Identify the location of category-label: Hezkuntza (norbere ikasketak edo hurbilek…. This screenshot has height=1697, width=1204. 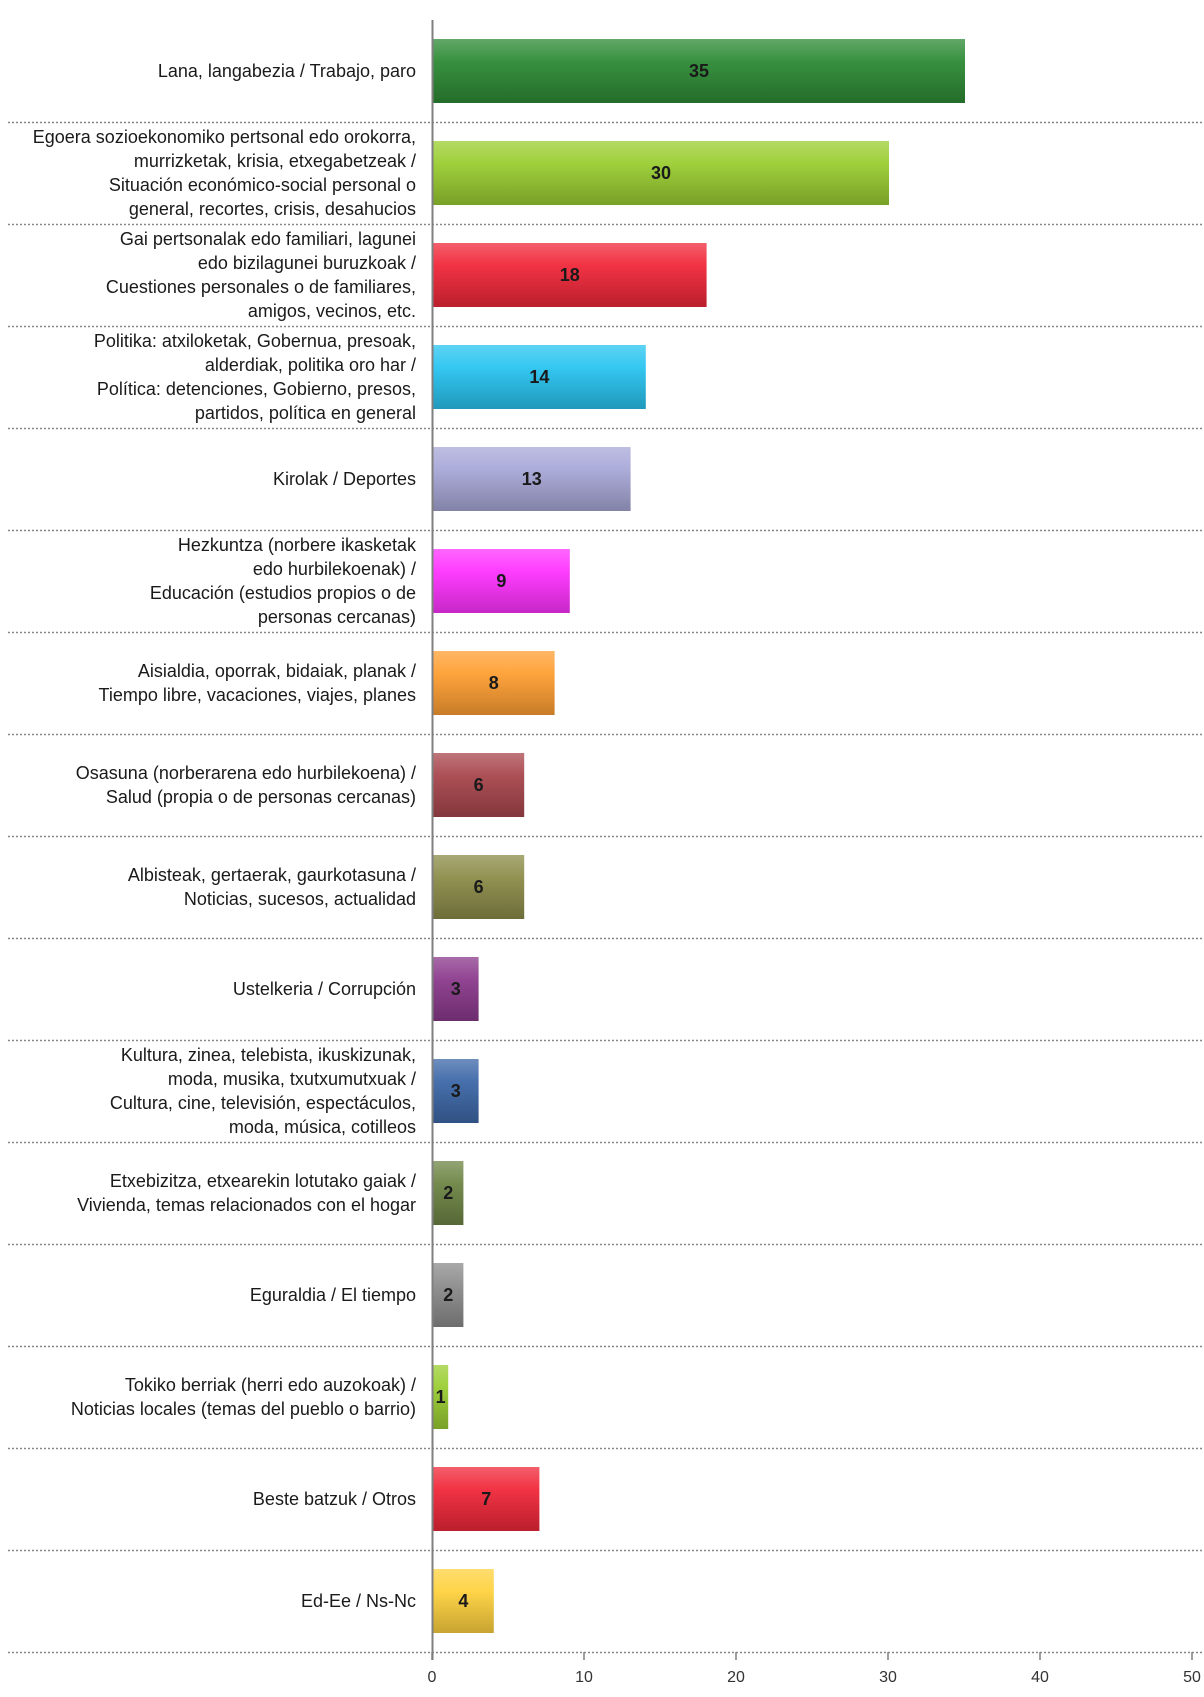
(283, 581).